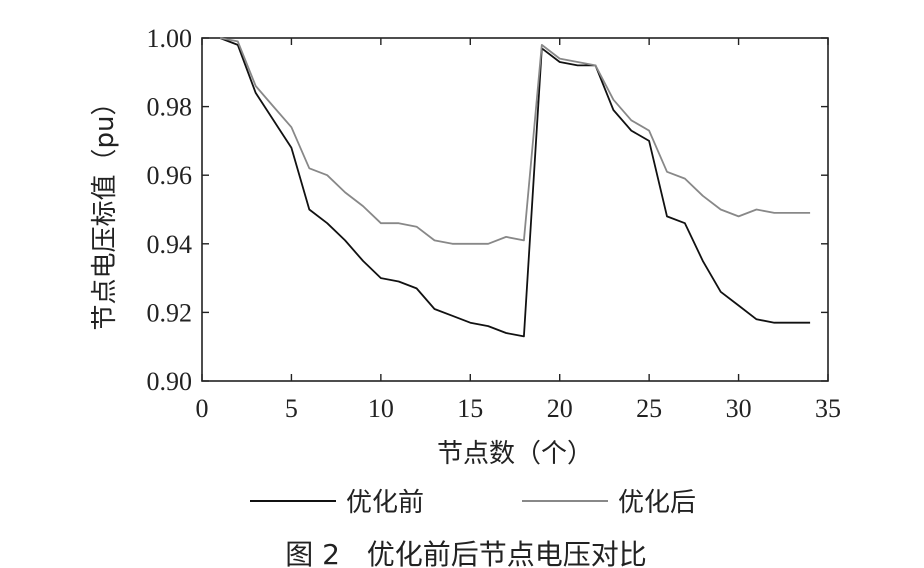 The image size is (924, 568). I want to click on legend: 优化前 优化后, so click(473, 503).